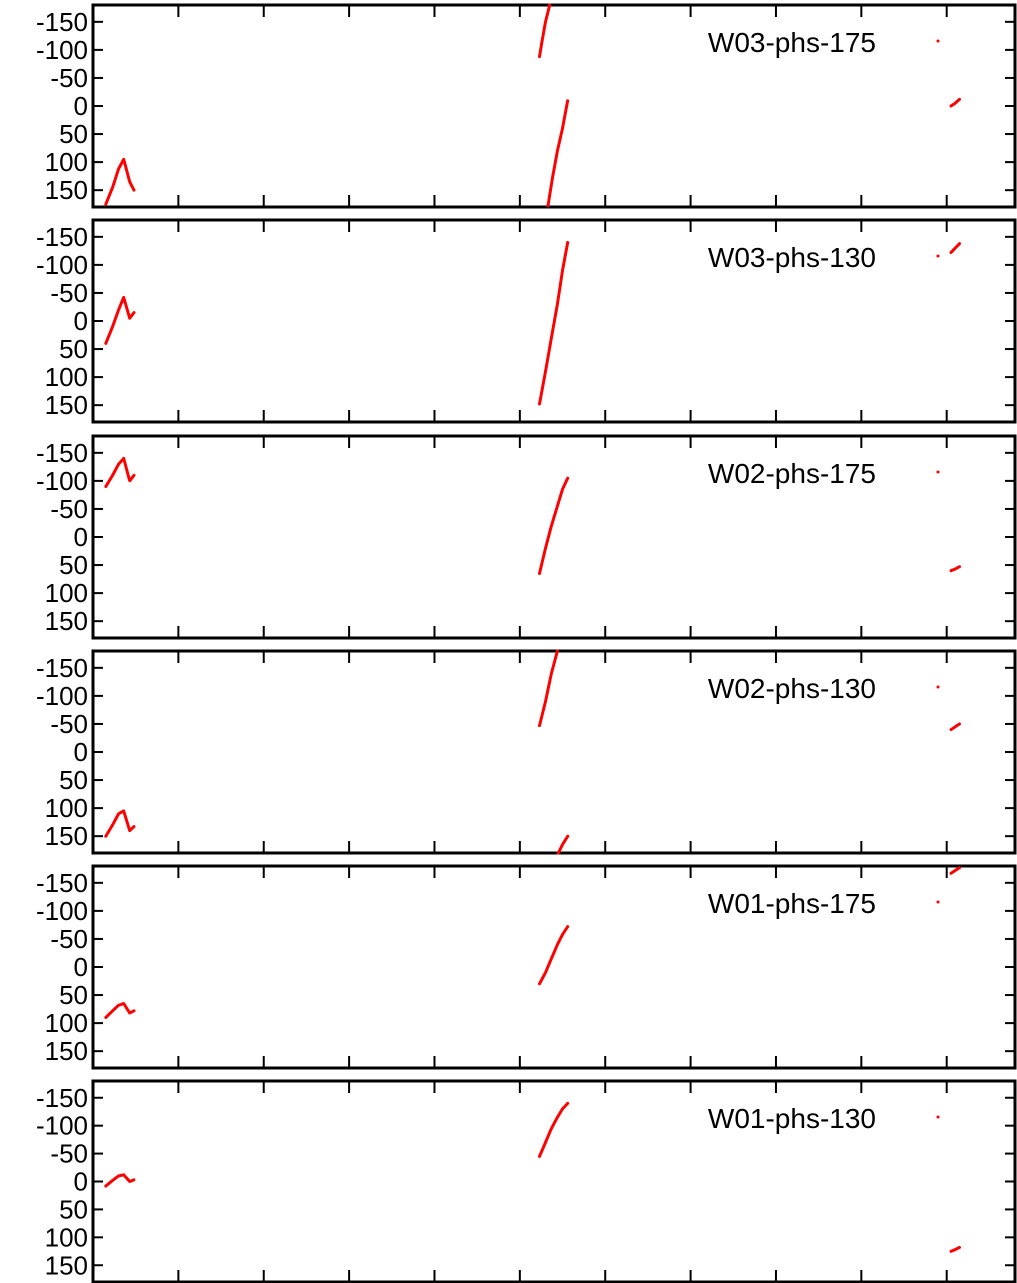  I want to click on legend-label: W02-phs-130, so click(792, 688).